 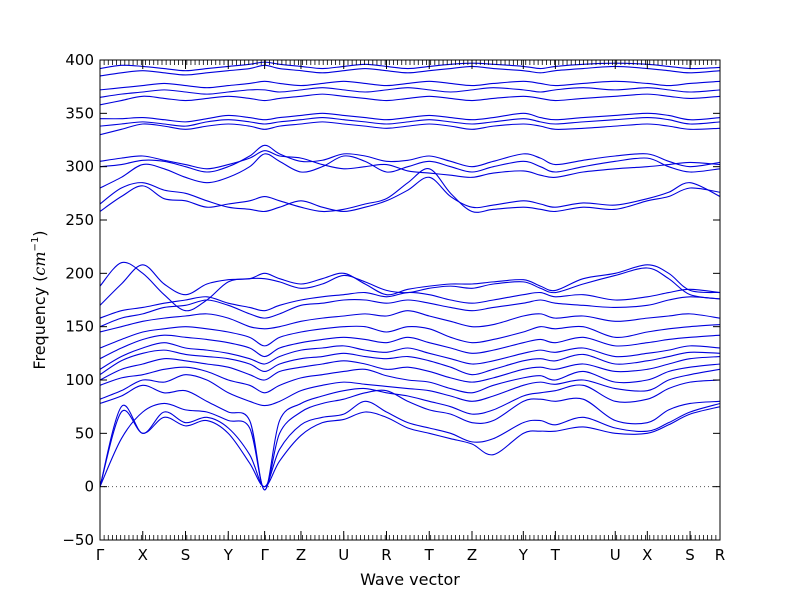 I want to click on y-axis-title-exponent: −1, so click(x=35, y=244).